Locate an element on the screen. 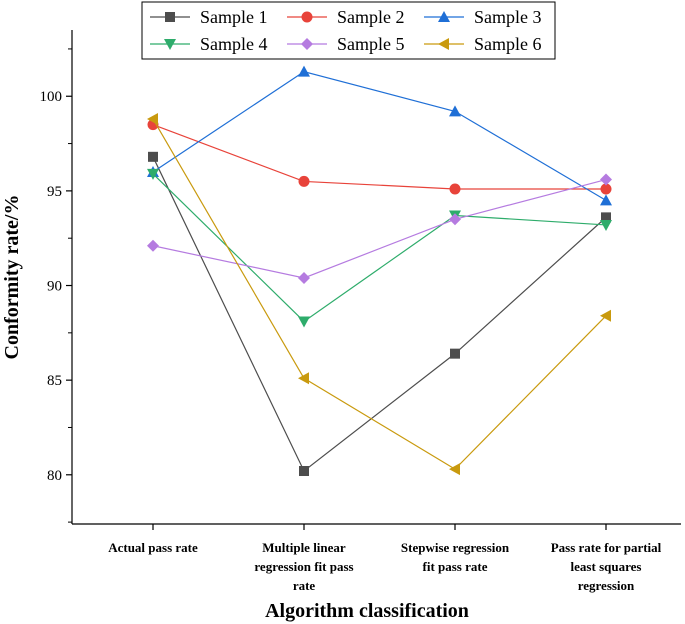  legend-item: Sample 4 is located at coordinates (209, 44).